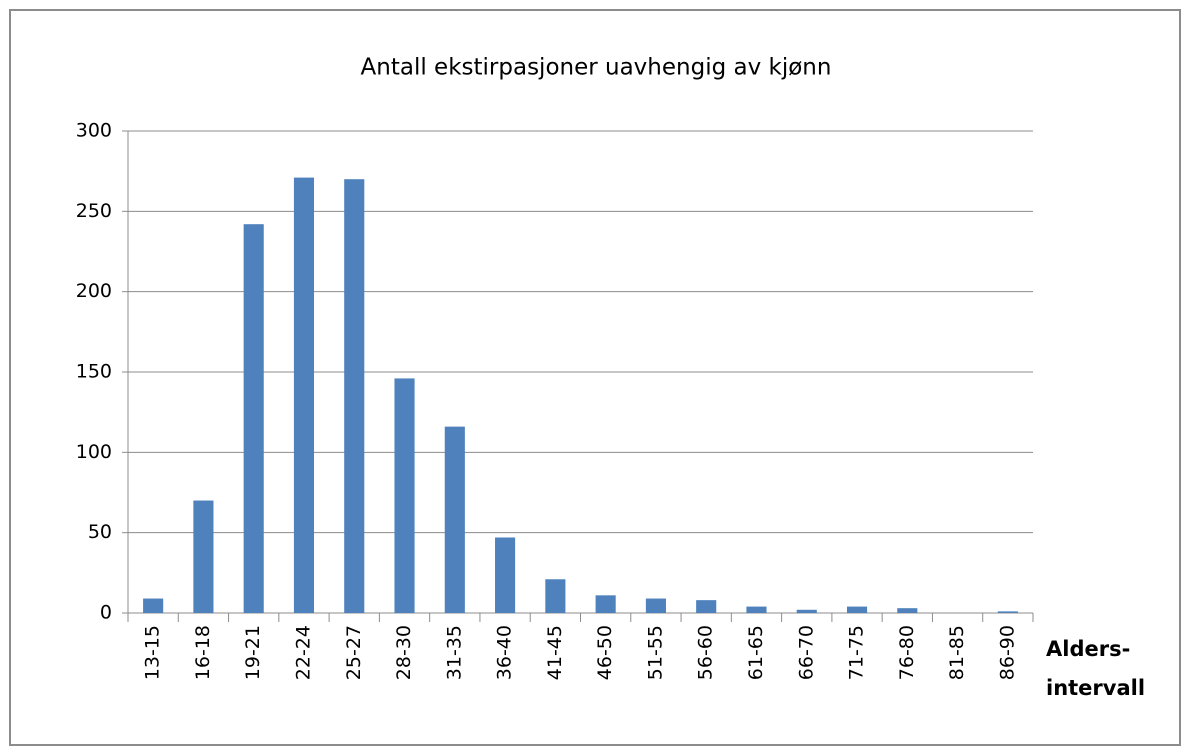 This screenshot has width=1191, height=754. Describe the element at coordinates (655, 652) in the screenshot. I see `x-tick-label: 51-55` at that location.